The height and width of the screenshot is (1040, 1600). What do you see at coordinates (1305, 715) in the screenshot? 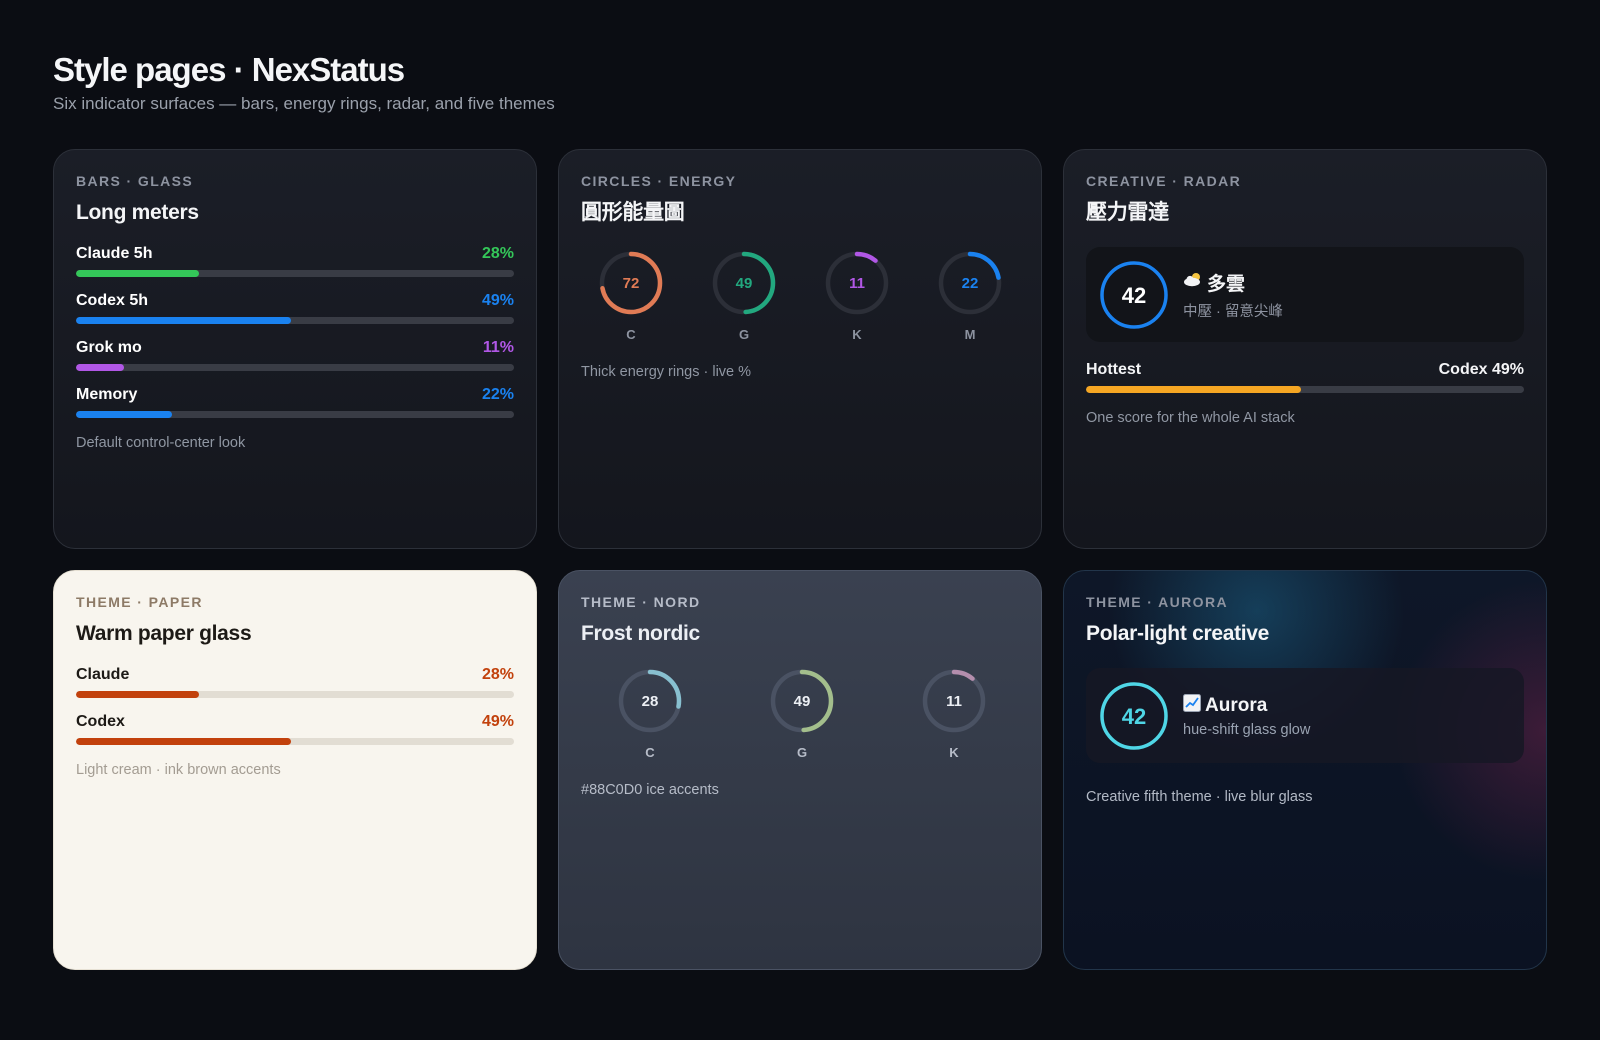
I see `score-panel: 42 Aurora hue-shift glass glow` at bounding box center [1305, 715].